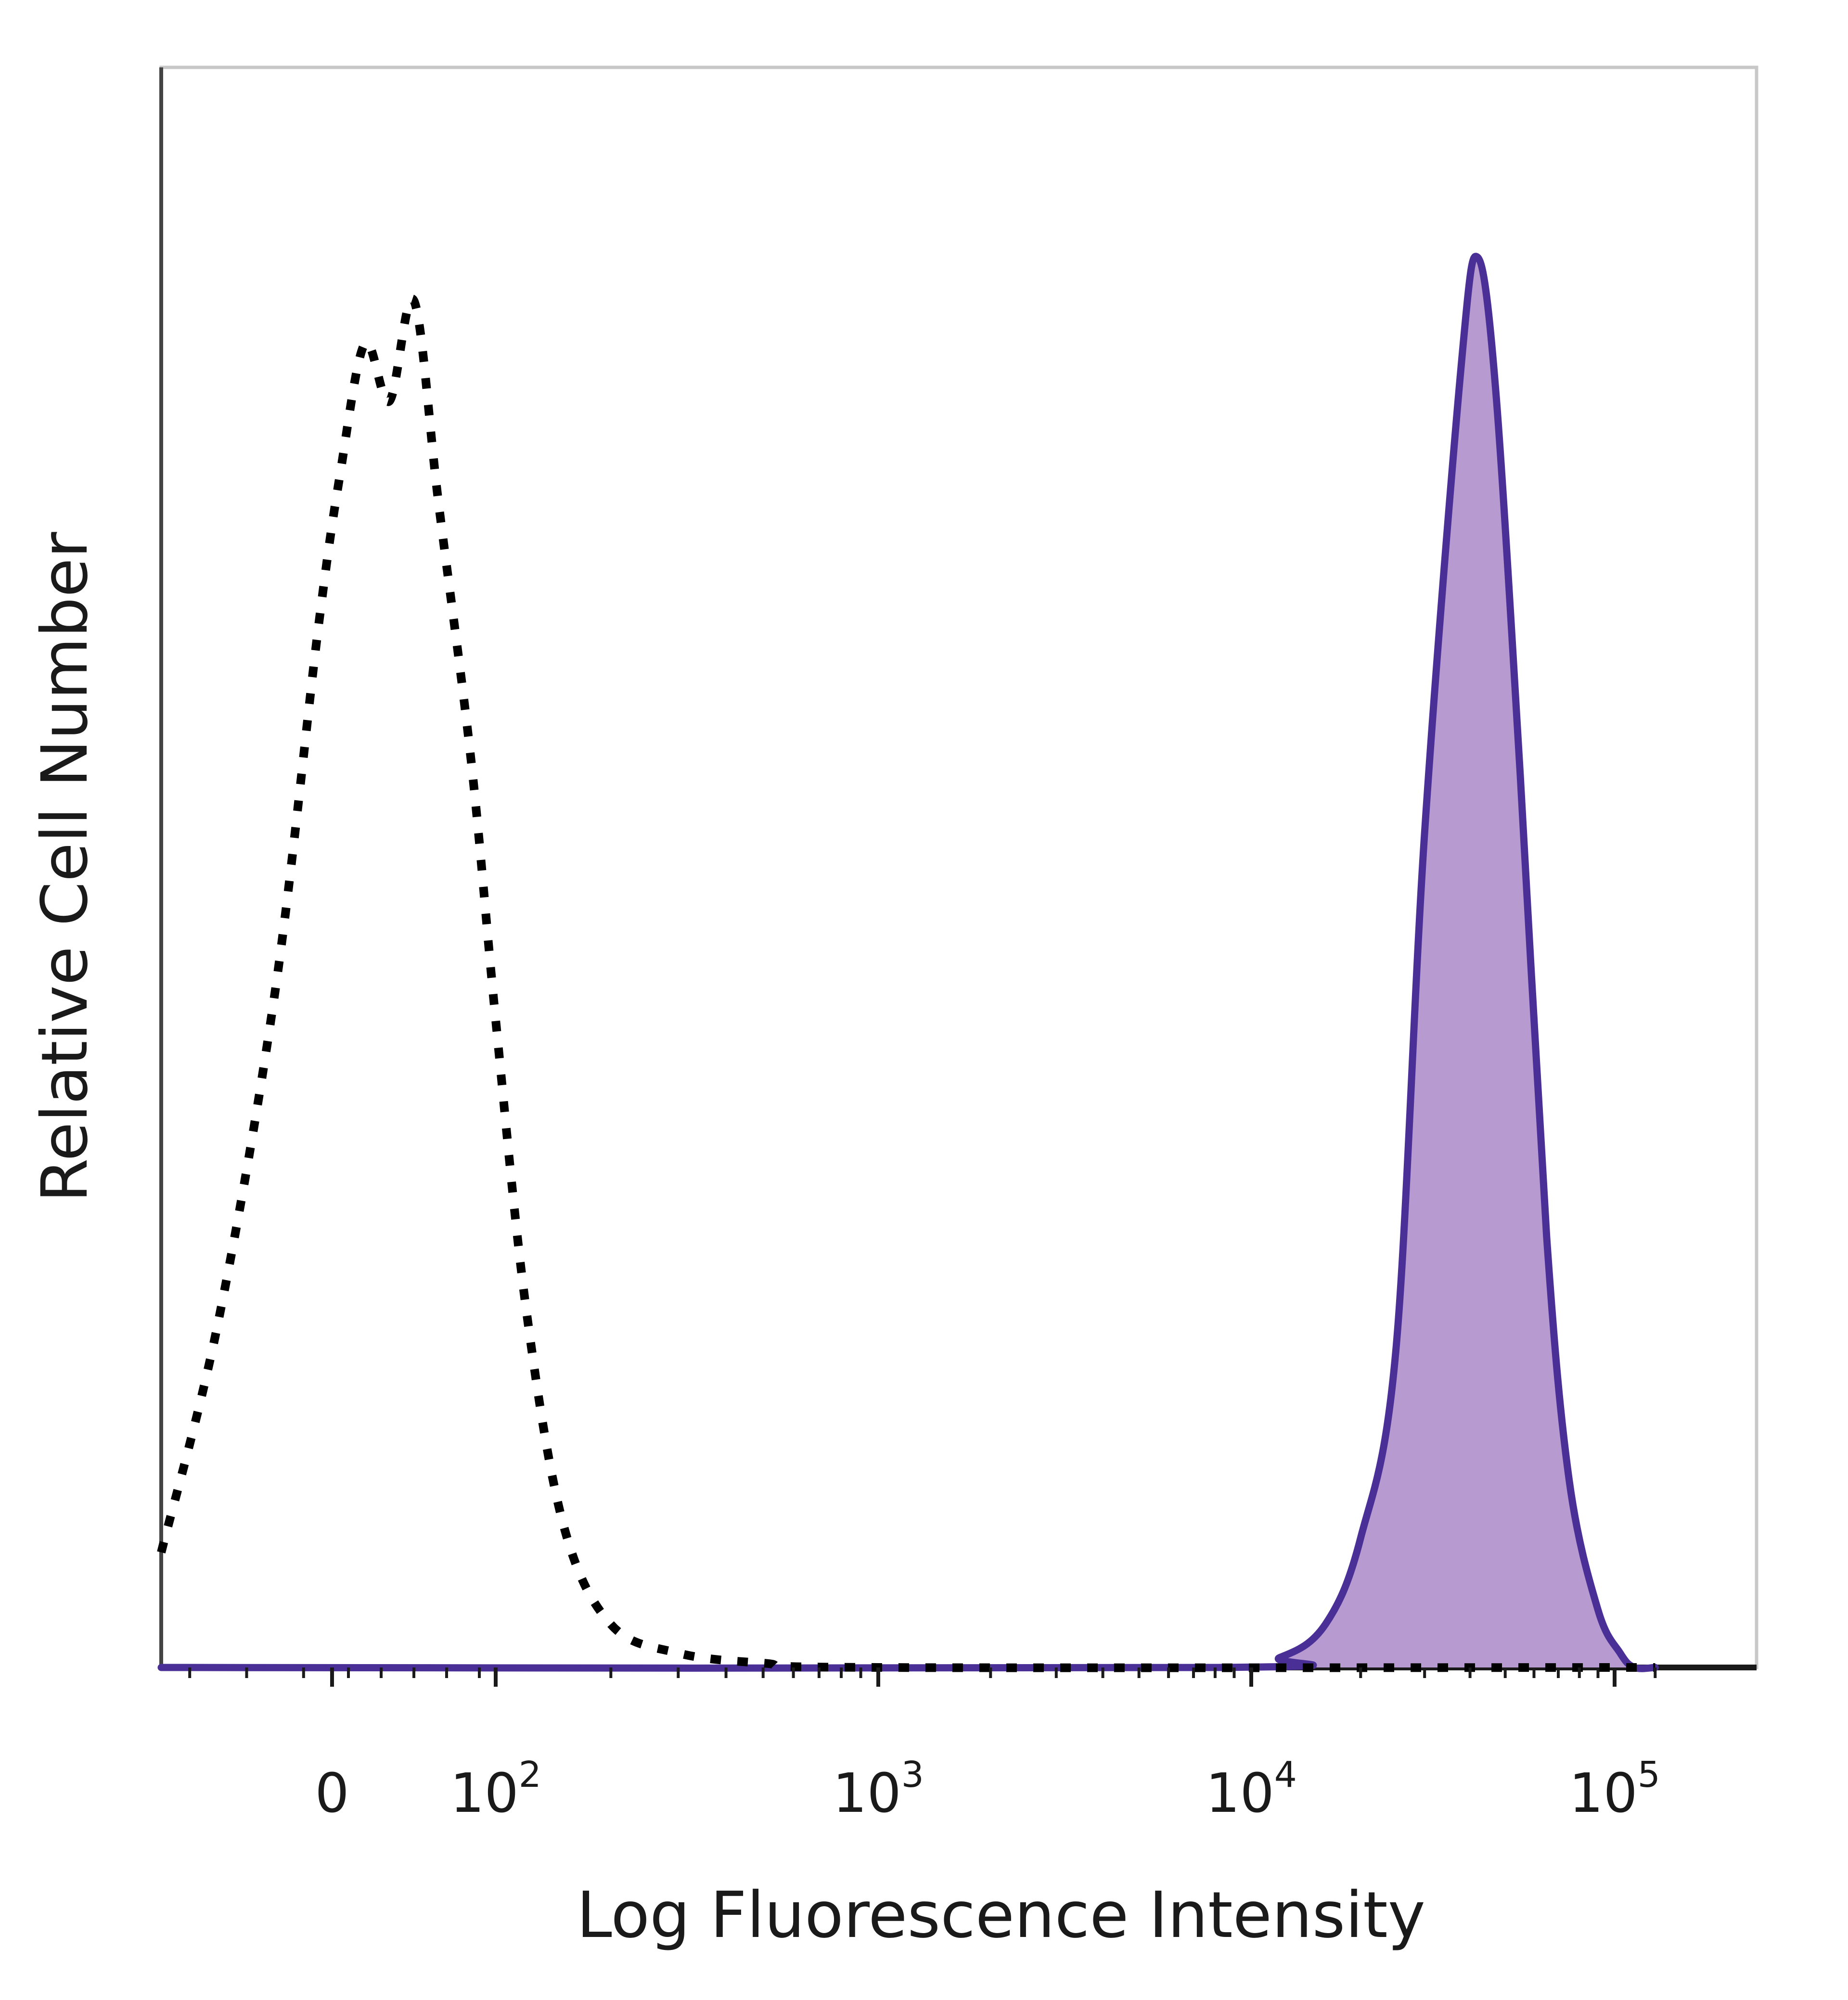 The height and width of the screenshot is (2000, 1848). I want to click on x-tick-label: 0, so click(332, 1793).